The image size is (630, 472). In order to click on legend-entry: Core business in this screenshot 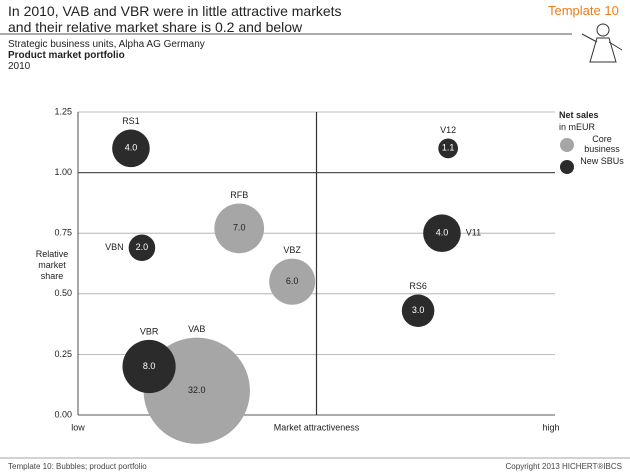, I will do `click(602, 144)`.